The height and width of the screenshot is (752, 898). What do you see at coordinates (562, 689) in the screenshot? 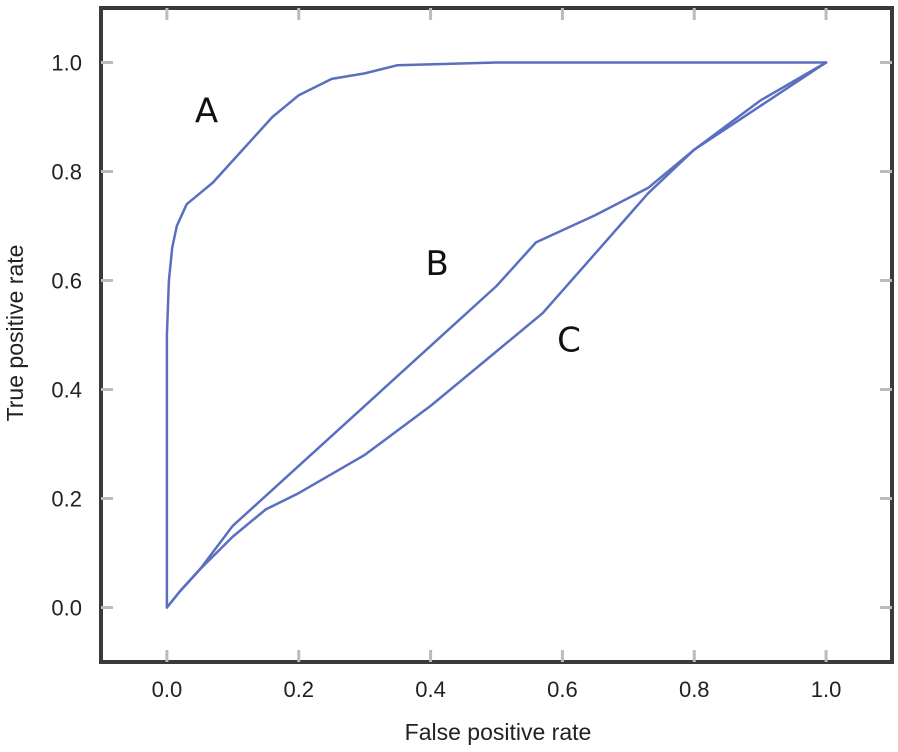
I see `x-tick-label: 0.6` at bounding box center [562, 689].